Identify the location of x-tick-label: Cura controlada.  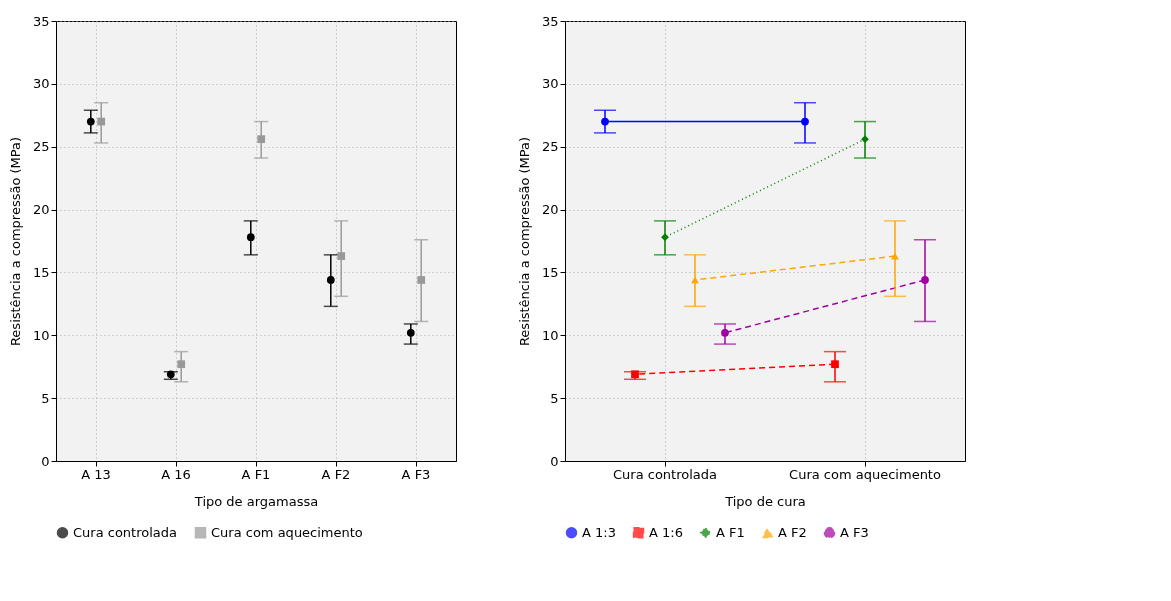
(665, 474).